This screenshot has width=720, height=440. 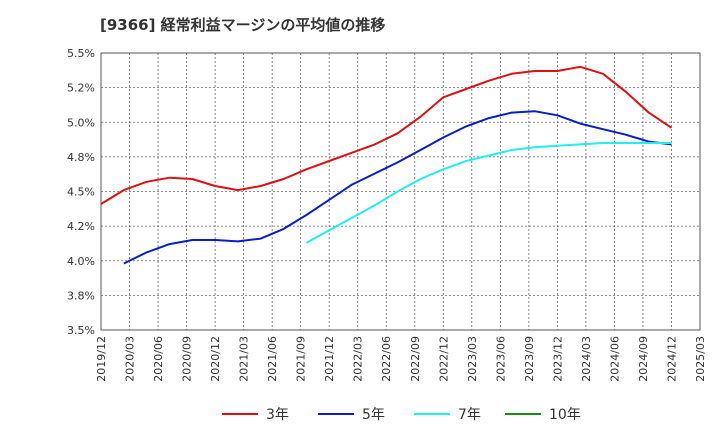 What do you see at coordinates (643, 359) in the screenshot?
I see `x-tick-label: 2024/09` at bounding box center [643, 359].